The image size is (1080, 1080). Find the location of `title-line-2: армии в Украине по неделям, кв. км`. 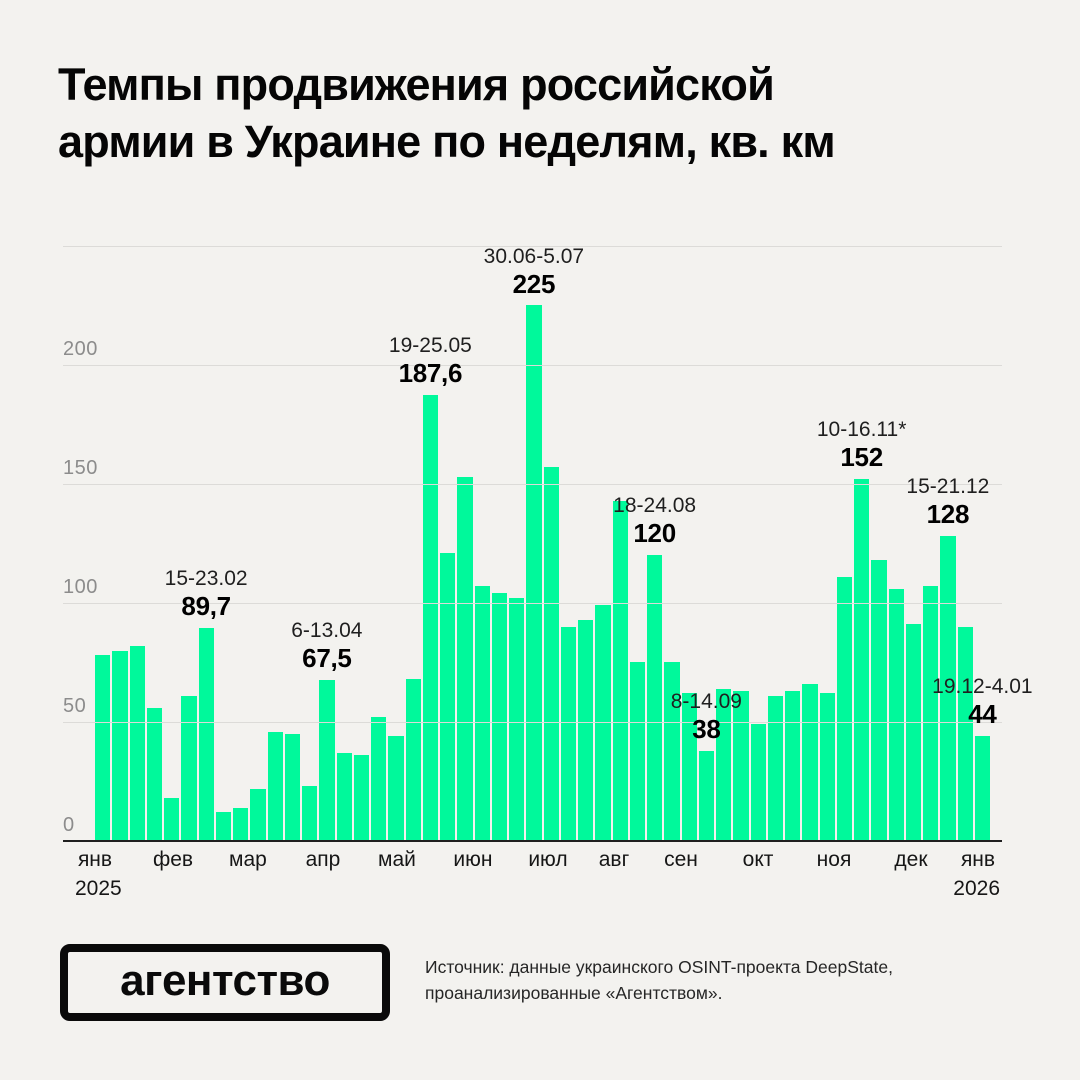

title-line-2: армии в Украине по неделям, кв. км is located at coordinates (447, 141).